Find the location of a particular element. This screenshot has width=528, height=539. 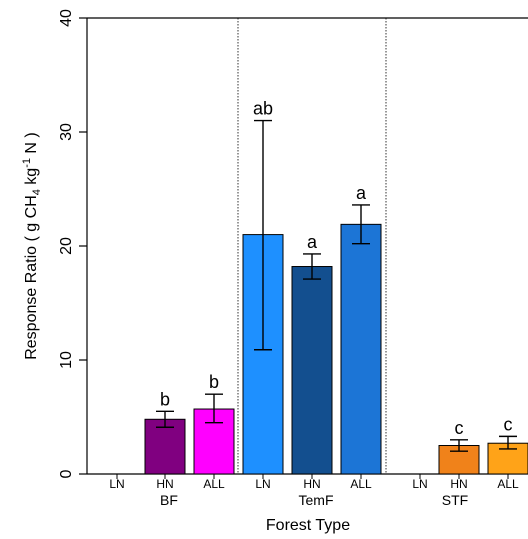

y-axis-title-part-1: Response Ratio ( g CH is located at coordinates (31, 277).